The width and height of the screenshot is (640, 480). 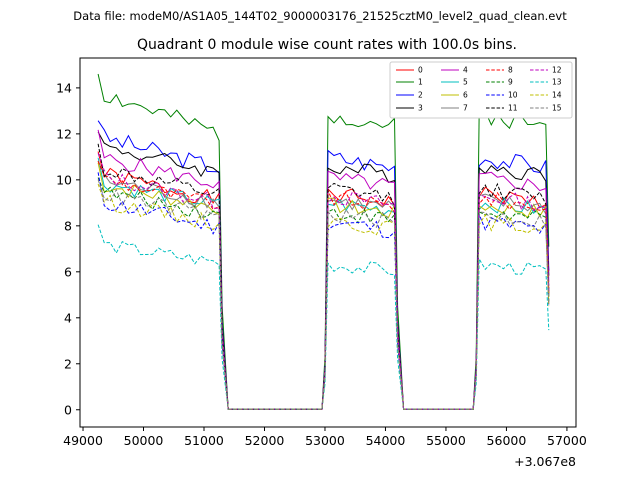 I want to click on x-tick-label: 51000, so click(x=204, y=440).